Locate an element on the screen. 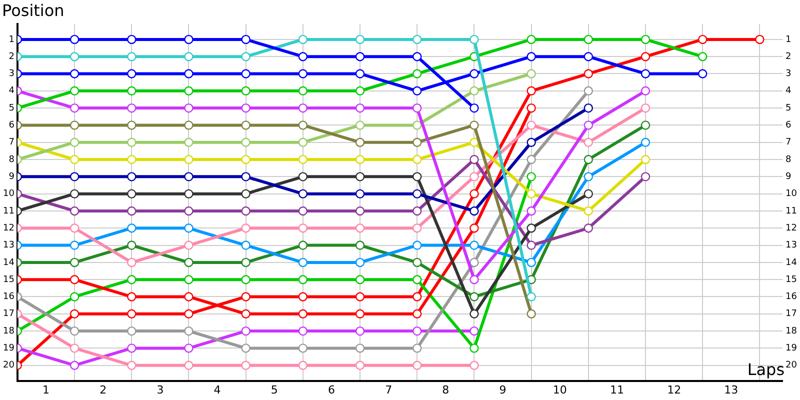 The width and height of the screenshot is (800, 400). x-tick-label: 4 is located at coordinates (217, 389).